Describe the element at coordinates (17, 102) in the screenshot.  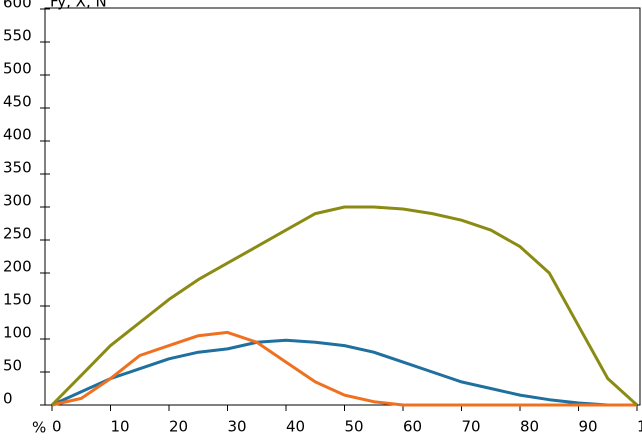
I see `y-tick-label: 450` at that location.